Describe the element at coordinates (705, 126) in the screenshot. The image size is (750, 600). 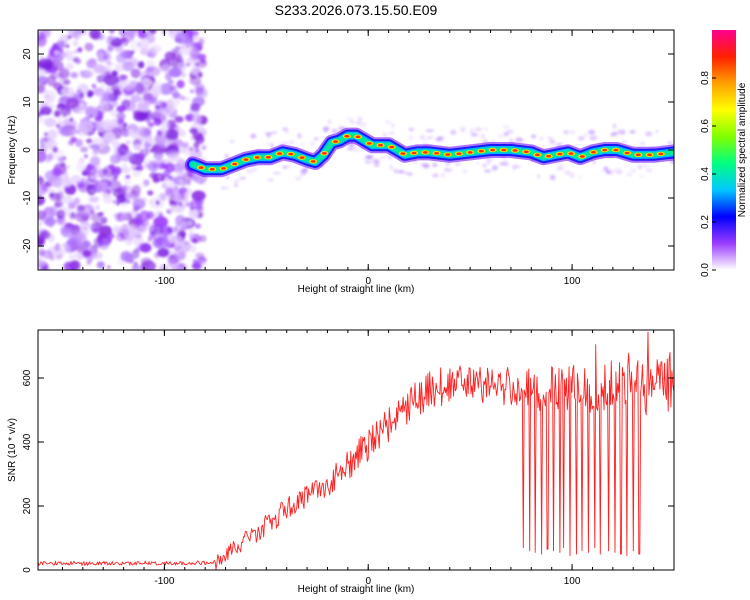
I see `colorbar-tick-label: 0.6` at that location.